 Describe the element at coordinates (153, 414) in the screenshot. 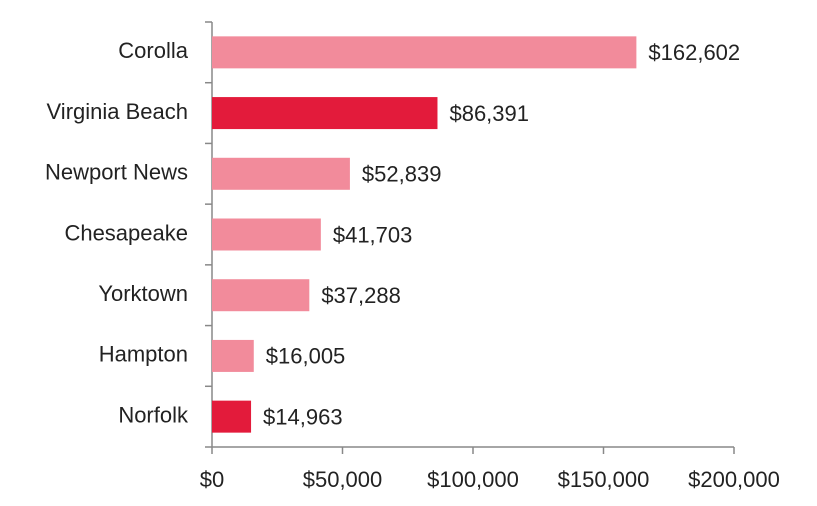

I see `y-tick-label: Norfolk` at that location.